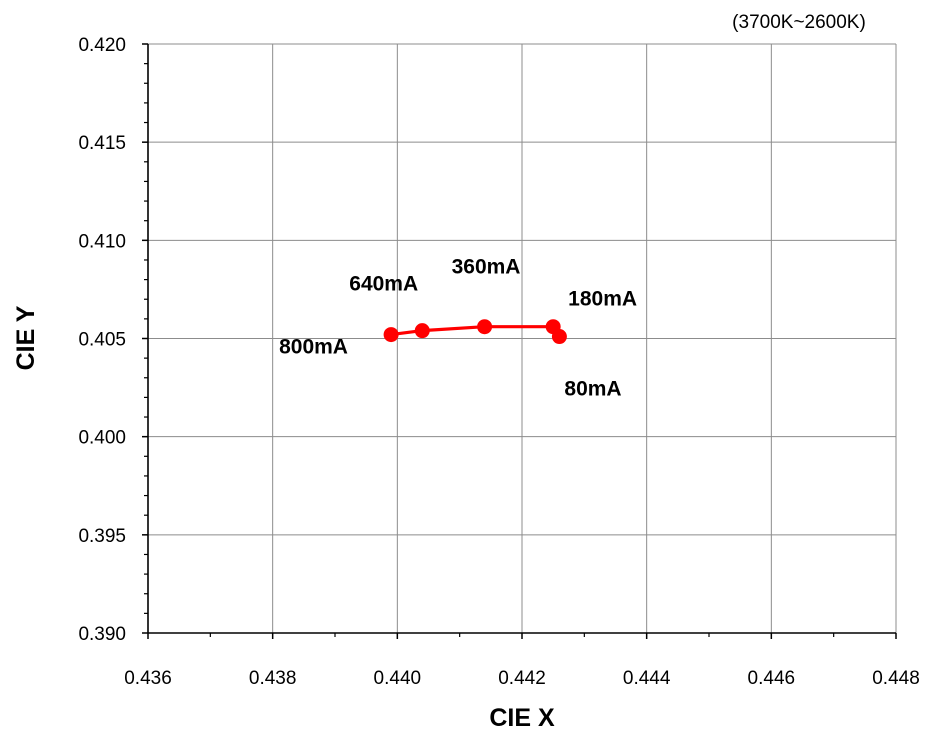 The width and height of the screenshot is (927, 739). What do you see at coordinates (273, 678) in the screenshot?
I see `x-tick-label: 0.438` at bounding box center [273, 678].